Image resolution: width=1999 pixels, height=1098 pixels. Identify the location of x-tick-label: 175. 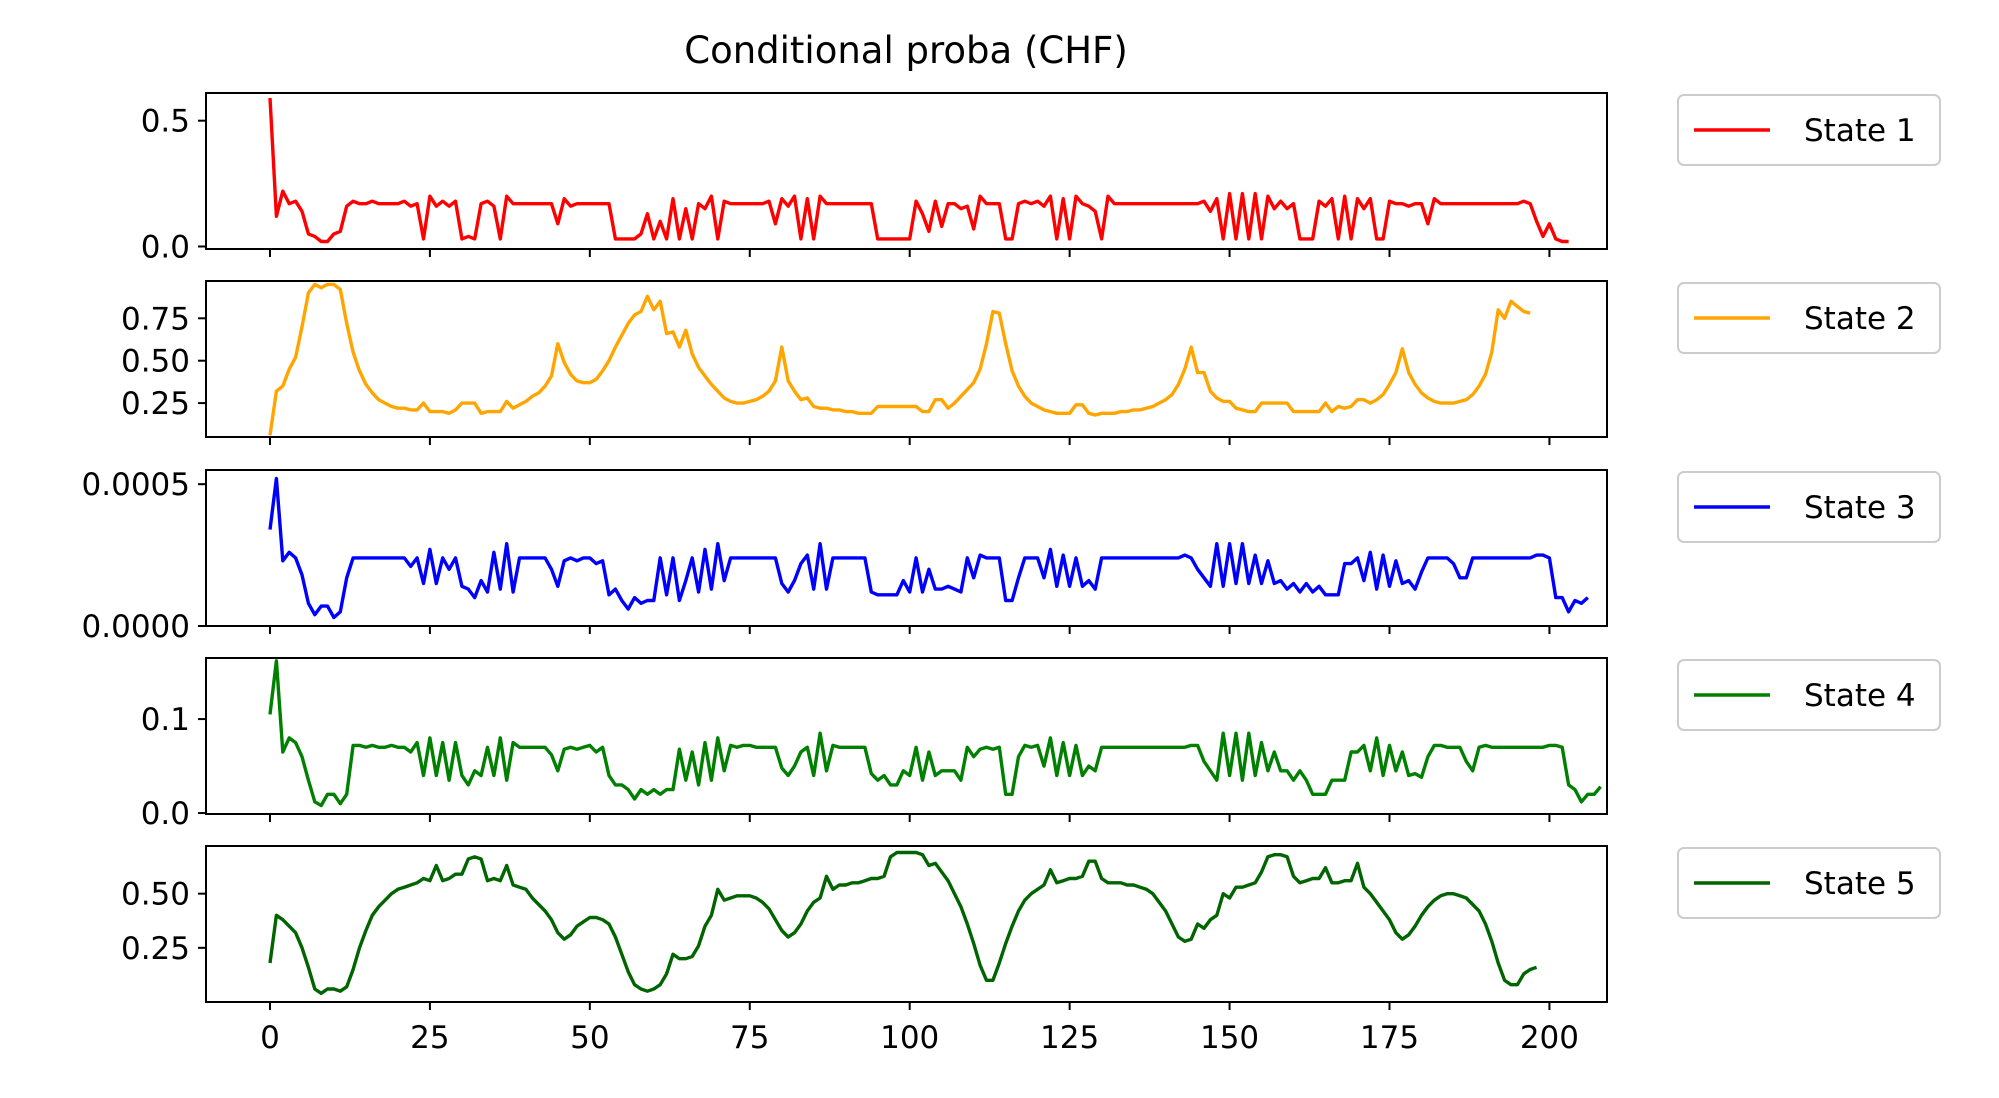
(1389, 1038).